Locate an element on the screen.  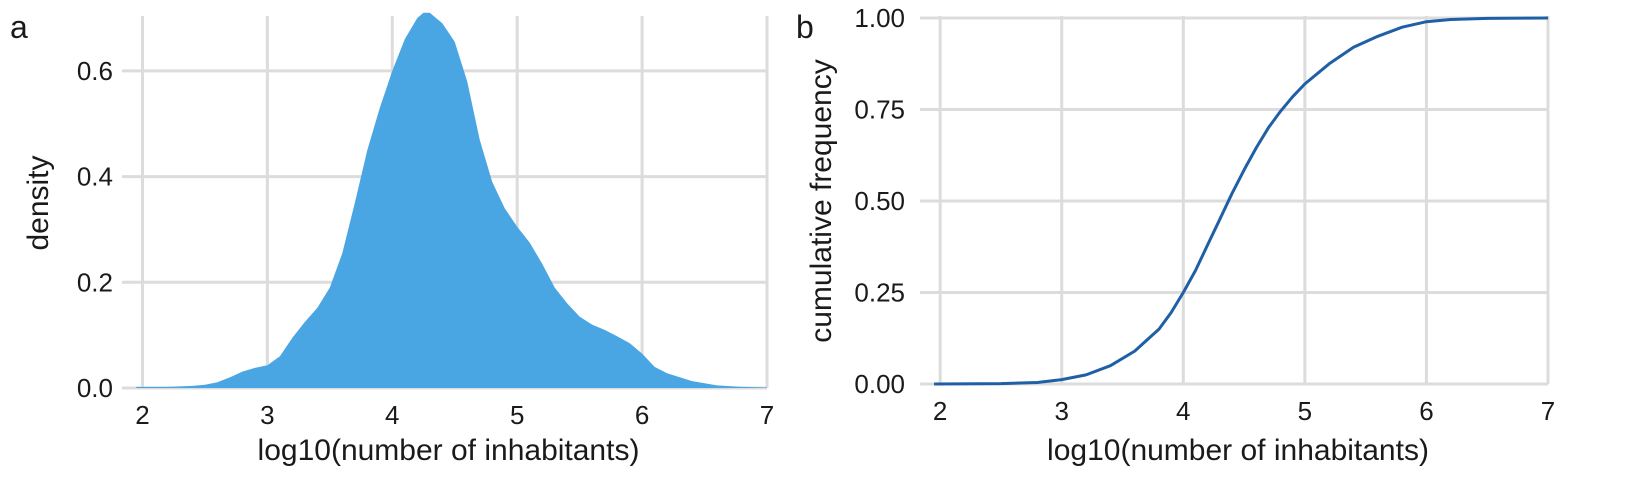
panel-a-tag: a is located at coordinates (19, 27).